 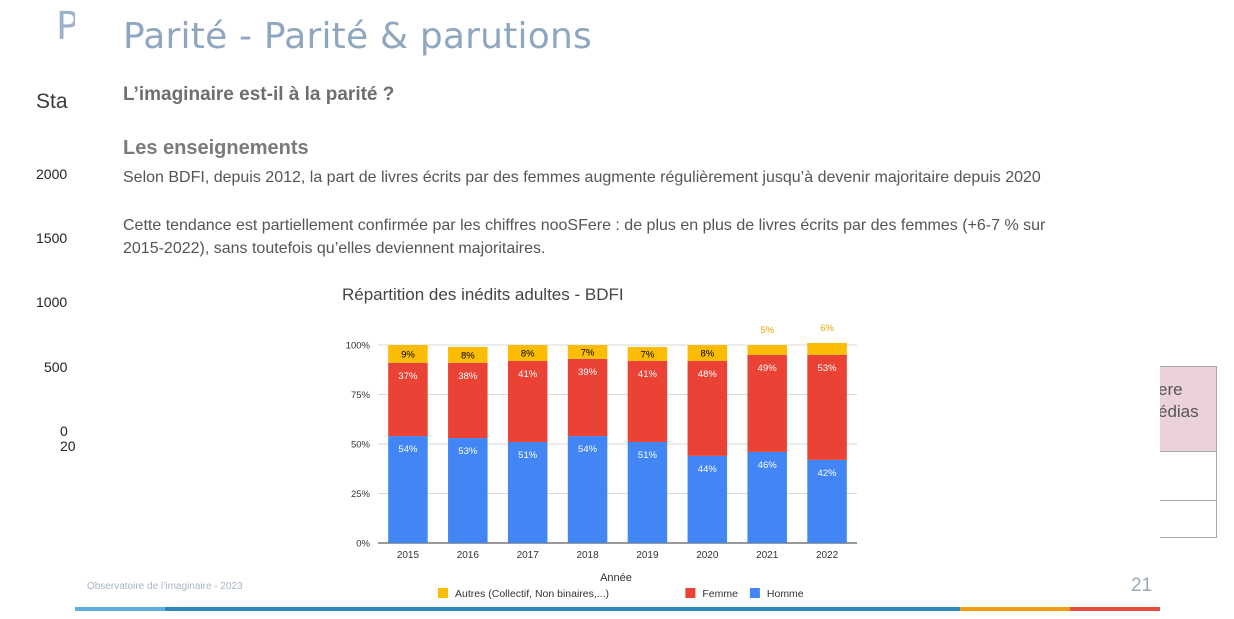 What do you see at coordinates (616, 578) in the screenshot?
I see `x-axis-label: Année` at bounding box center [616, 578].